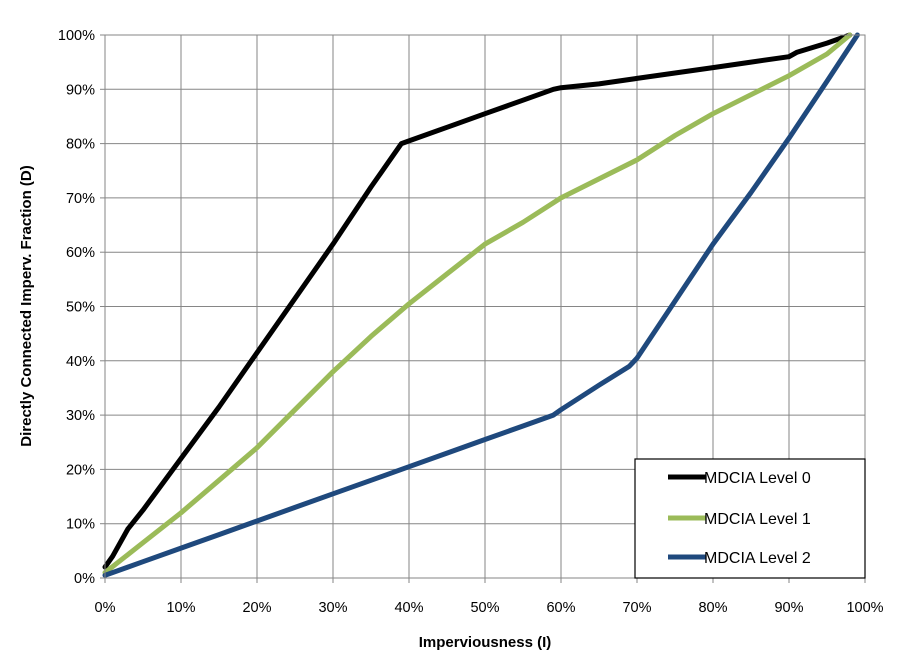 The image size is (909, 658). Describe the element at coordinates (484, 608) in the screenshot. I see `x-tick-label: 50%` at that location.